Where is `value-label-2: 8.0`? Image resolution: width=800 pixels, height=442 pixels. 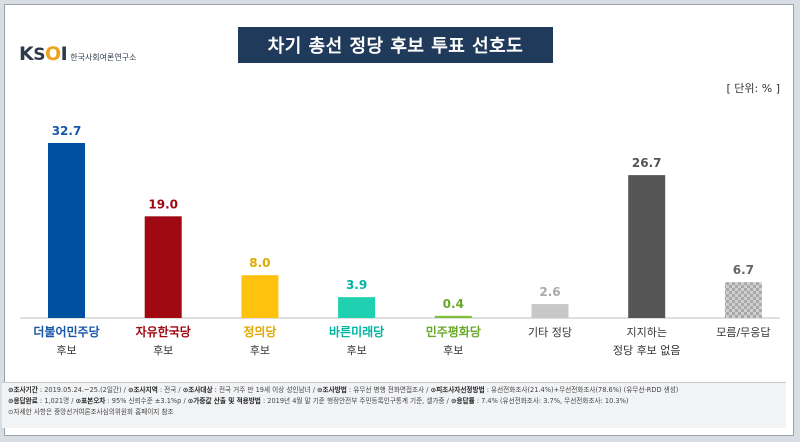 value-label-2: 8.0 is located at coordinates (259, 263).